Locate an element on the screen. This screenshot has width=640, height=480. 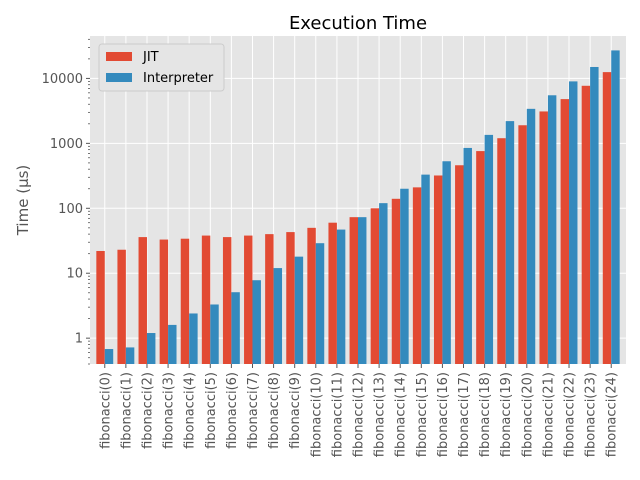
x-tick-label: fibonacci(24) is located at coordinates (612, 414).